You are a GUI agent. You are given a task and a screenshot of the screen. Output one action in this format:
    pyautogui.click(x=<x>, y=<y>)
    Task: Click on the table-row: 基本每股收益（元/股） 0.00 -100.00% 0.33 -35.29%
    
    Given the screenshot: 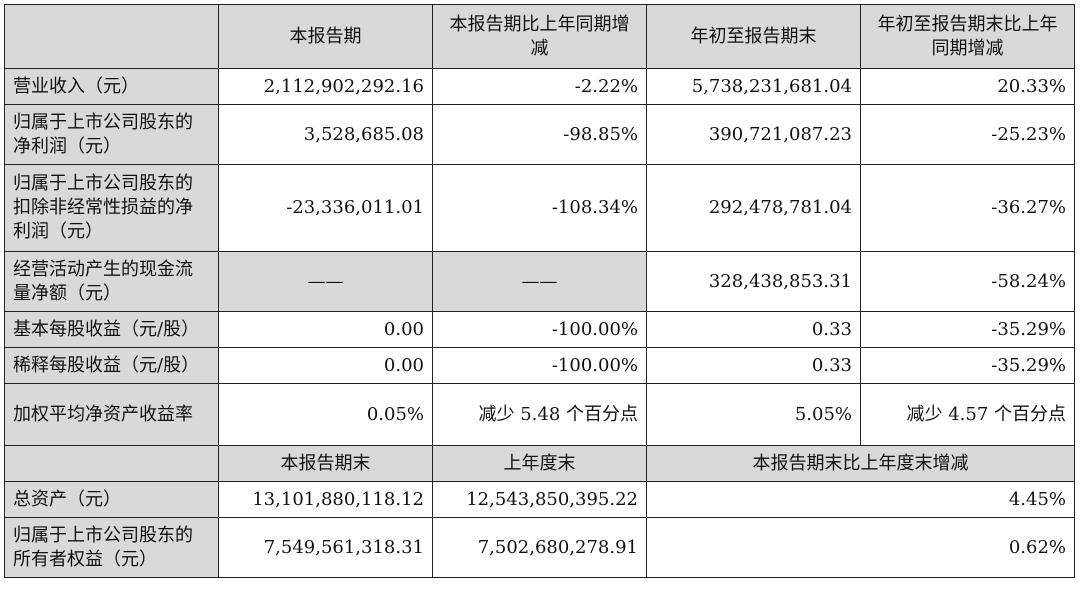 What is the action you would take?
    pyautogui.click(x=539, y=329)
    